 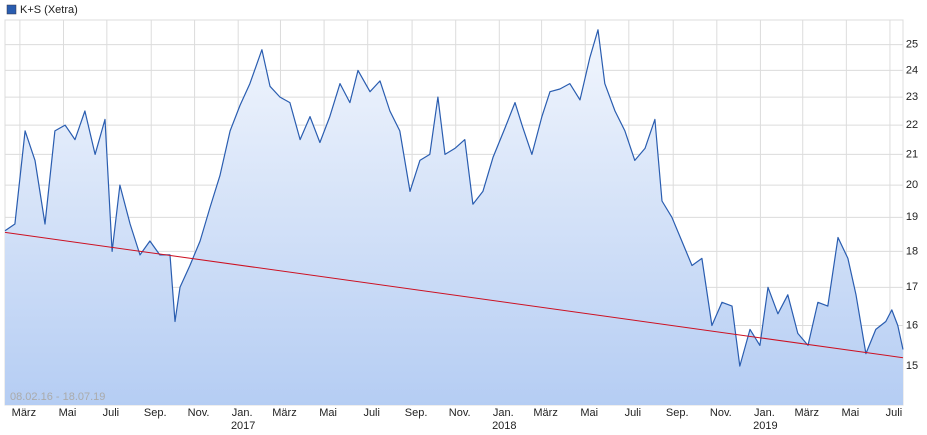 What do you see at coordinates (912, 45) in the screenshot?
I see `y-tick-label: 25` at bounding box center [912, 45].